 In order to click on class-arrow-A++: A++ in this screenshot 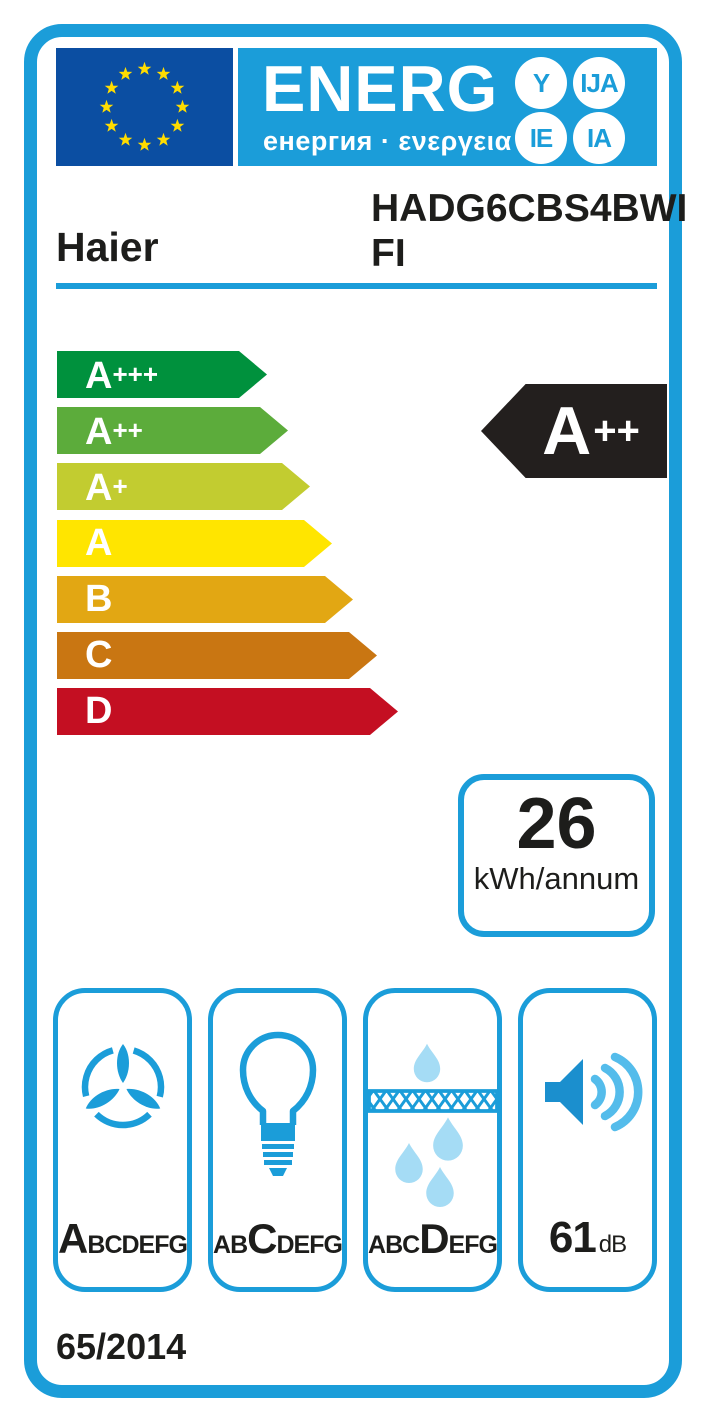, I will do `click(172, 430)`.